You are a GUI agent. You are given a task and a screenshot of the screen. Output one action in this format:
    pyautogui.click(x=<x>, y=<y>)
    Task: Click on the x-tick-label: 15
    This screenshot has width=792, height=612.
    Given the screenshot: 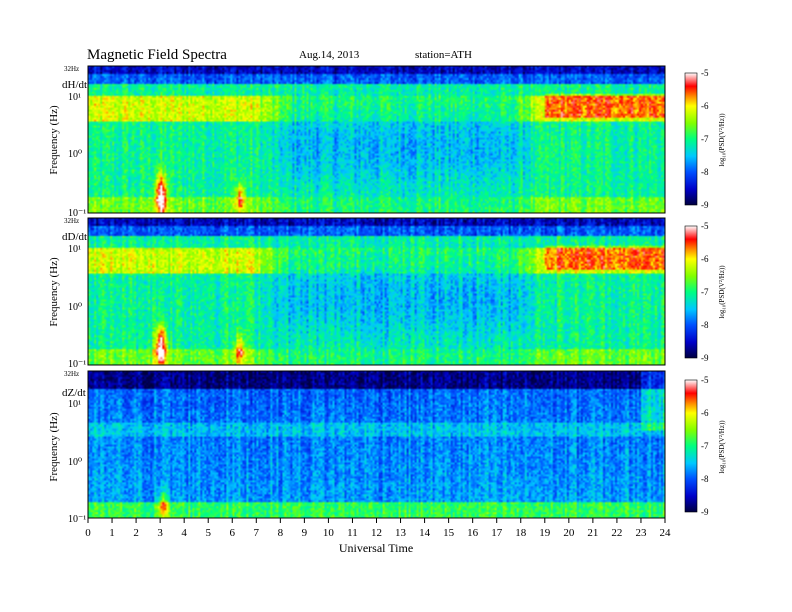 What is the action you would take?
    pyautogui.click(x=449, y=533)
    